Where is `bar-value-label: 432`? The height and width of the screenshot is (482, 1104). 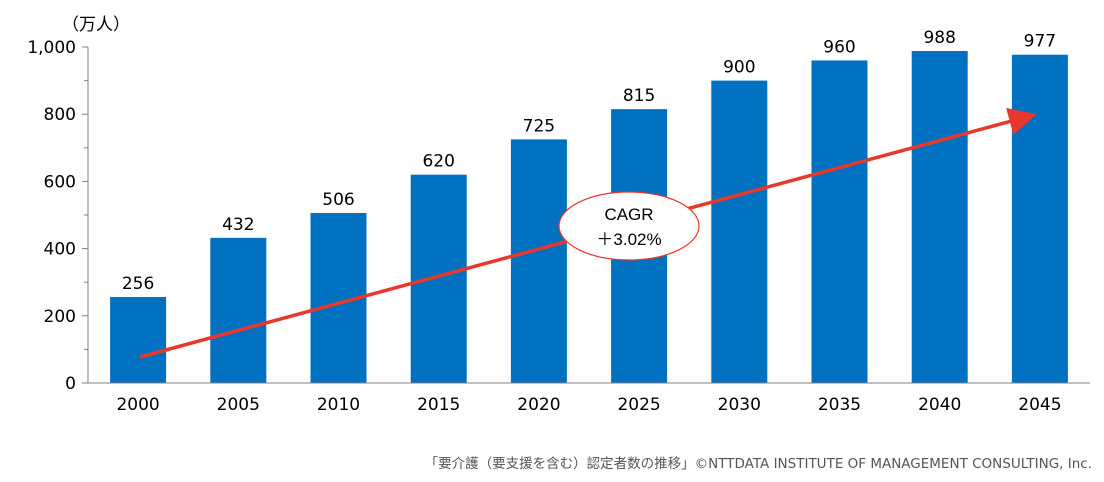
bar-value-label: 432 is located at coordinates (238, 225).